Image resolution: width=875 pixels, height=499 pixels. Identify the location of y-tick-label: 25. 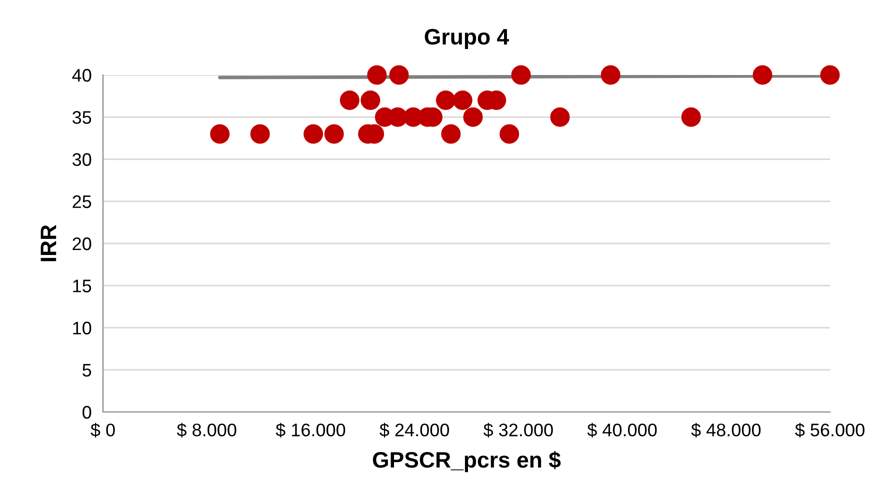
(82, 201).